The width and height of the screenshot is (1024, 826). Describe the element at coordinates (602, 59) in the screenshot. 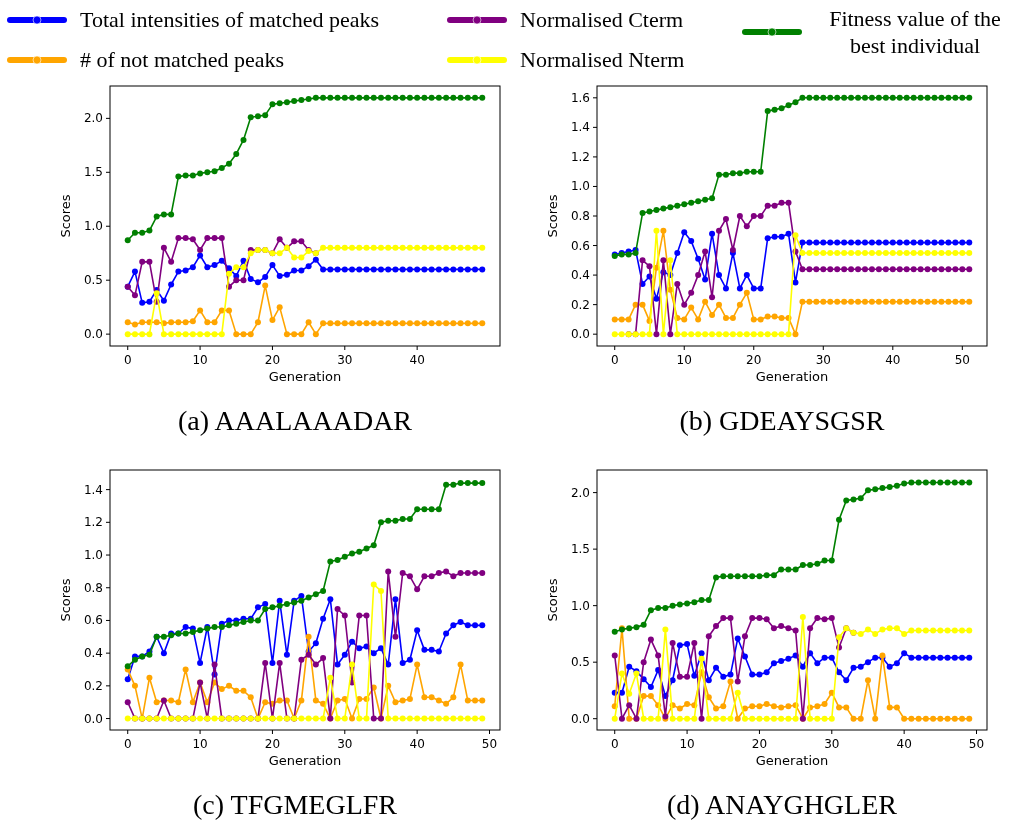

I see `legend-label: Normalised Nterm` at that location.